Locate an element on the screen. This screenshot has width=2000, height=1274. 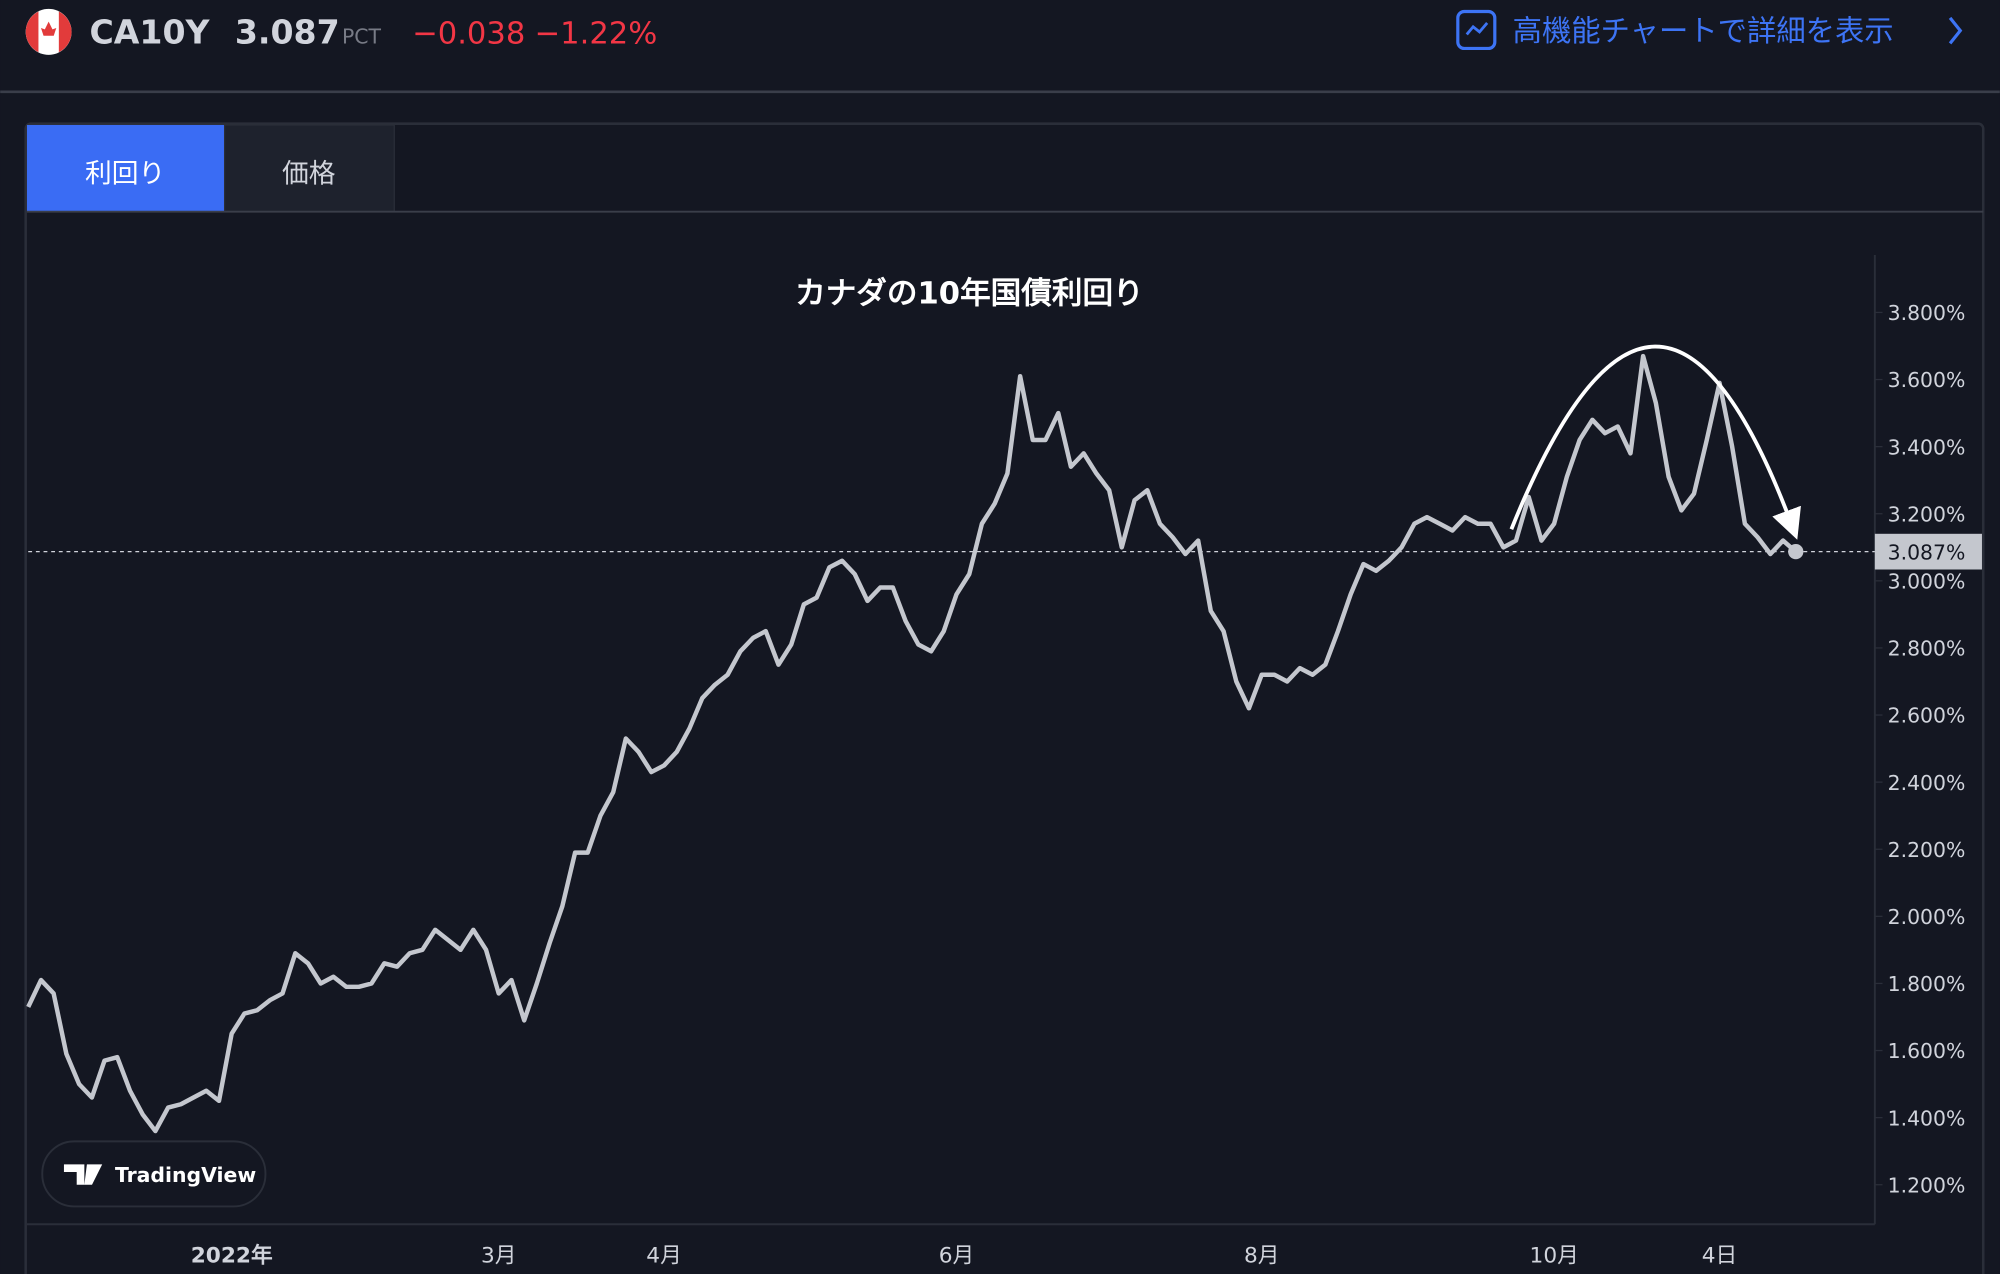
change-percent: −1.22% is located at coordinates (596, 33).